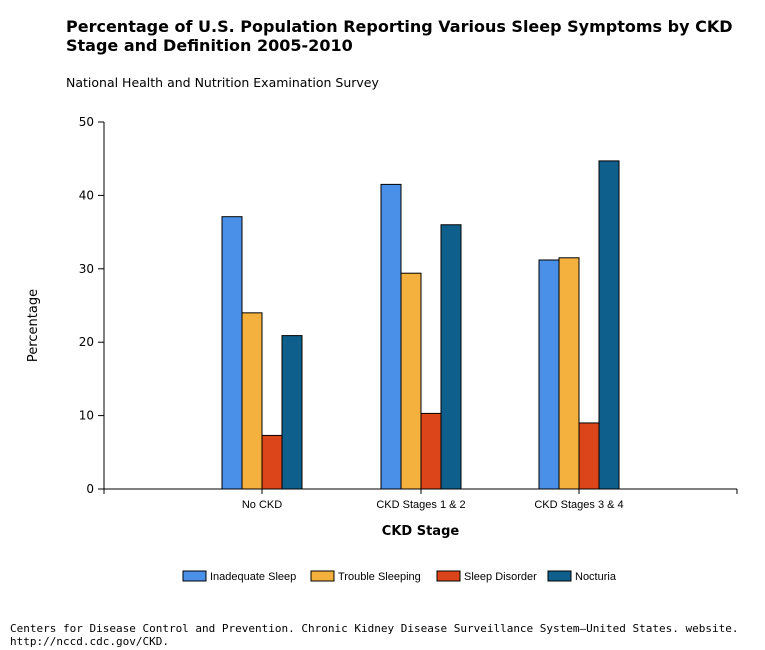  Describe the element at coordinates (596, 577) in the screenshot. I see `legend-label: Nocturia` at that location.